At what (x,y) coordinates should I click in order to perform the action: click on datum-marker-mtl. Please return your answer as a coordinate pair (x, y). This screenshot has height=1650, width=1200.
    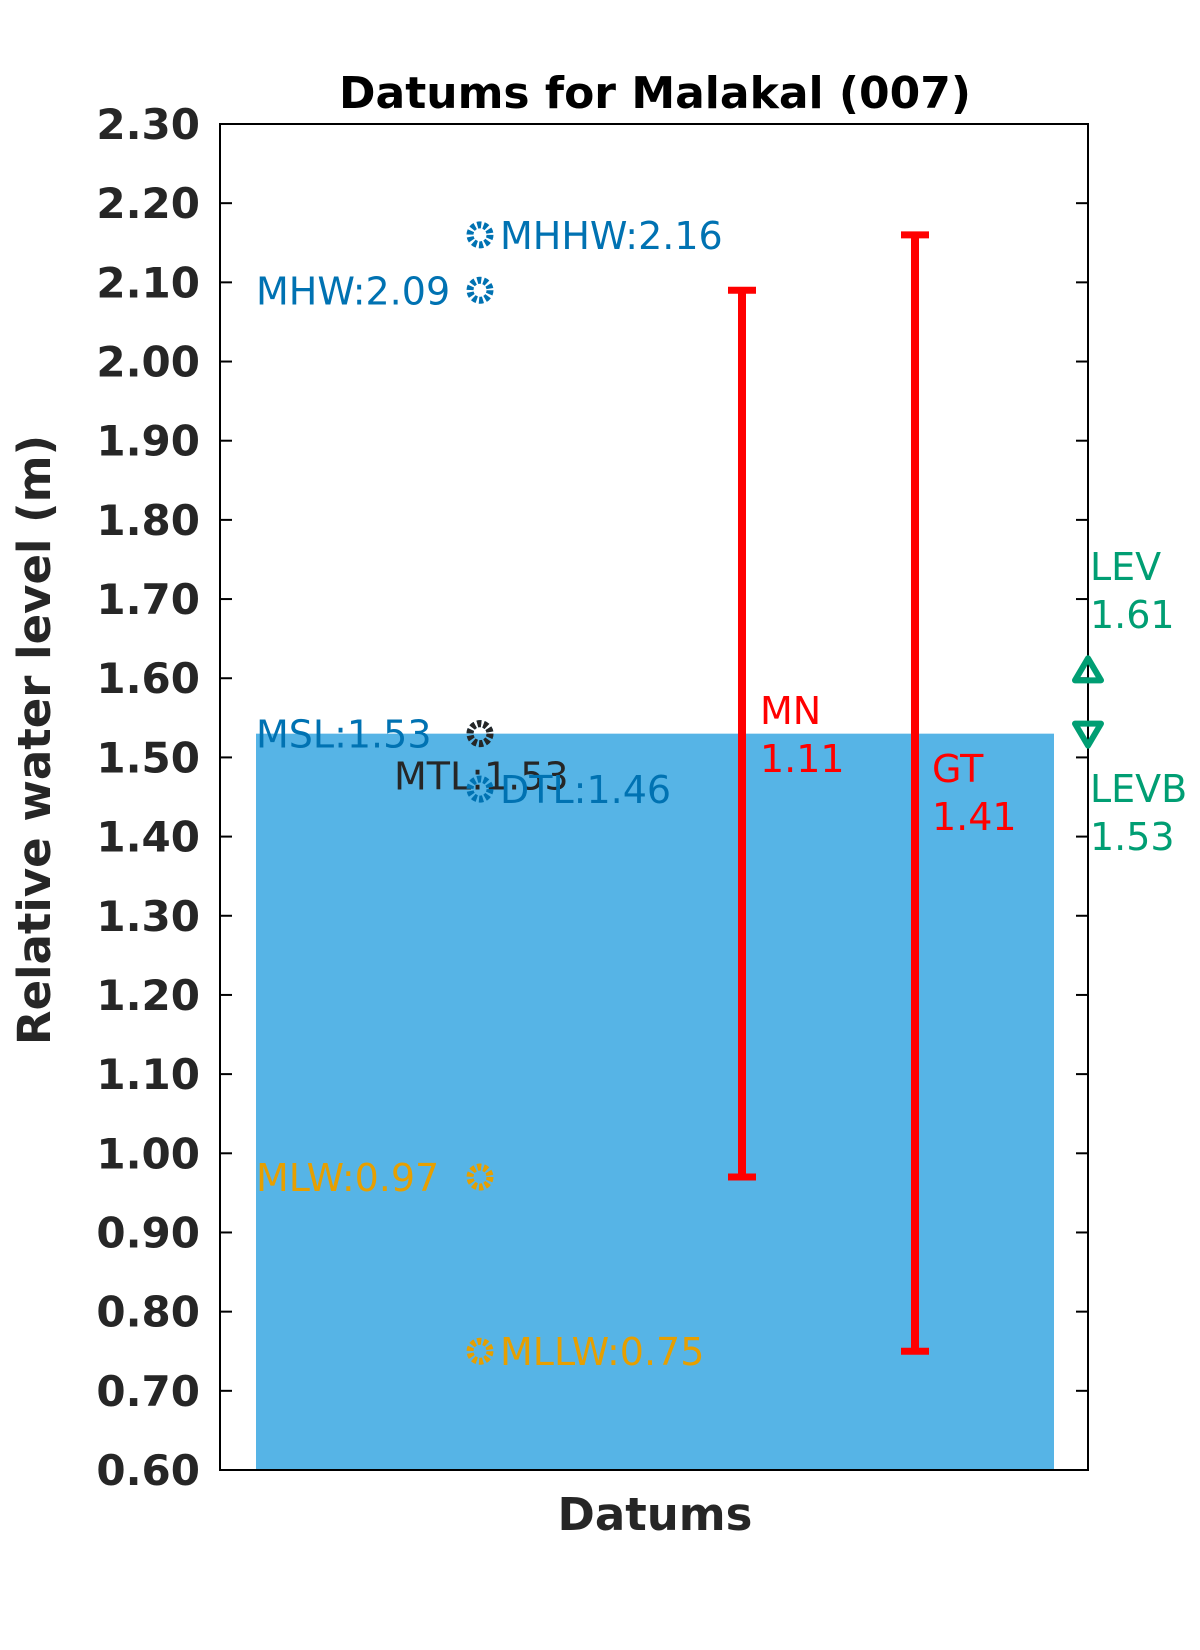
    Looking at the image, I should click on (480, 734).